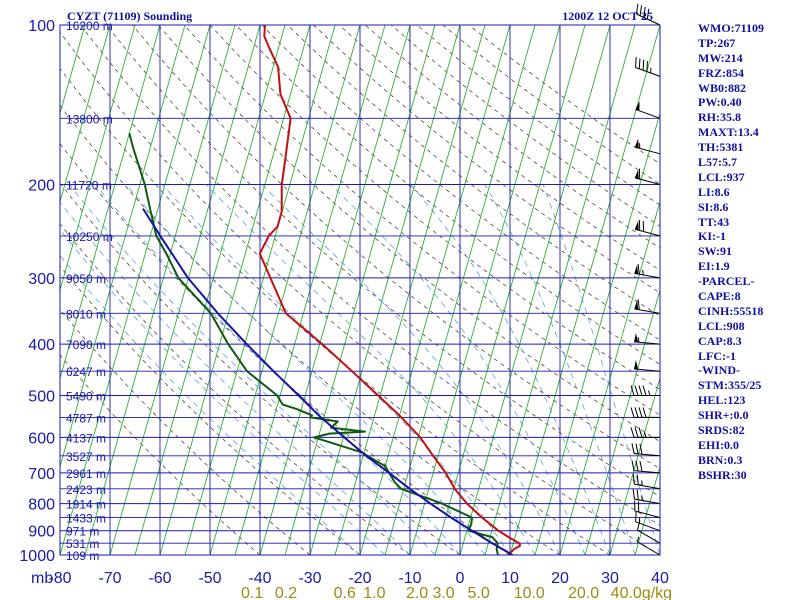  I want to click on temperature-tick-label: 20, so click(560, 578).